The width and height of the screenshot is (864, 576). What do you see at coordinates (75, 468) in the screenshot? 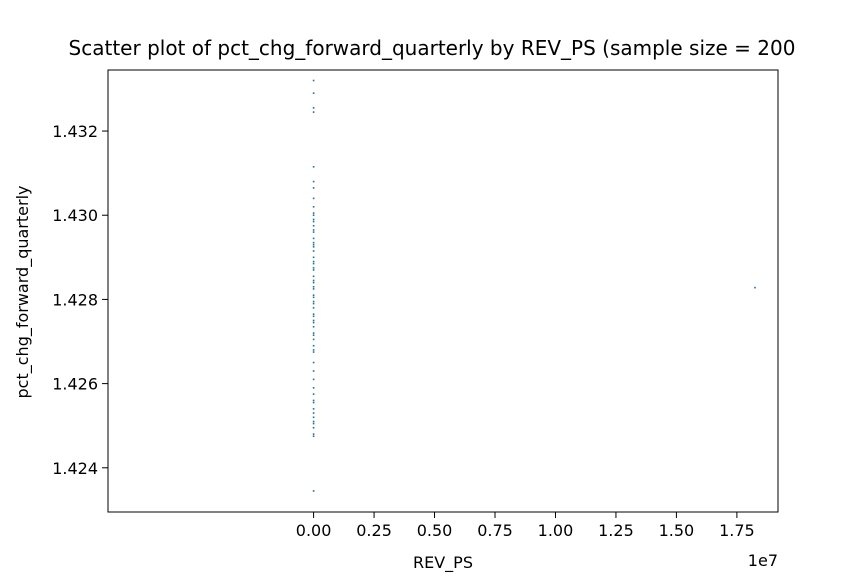
I see `y-tick-label: 1.424` at bounding box center [75, 468].